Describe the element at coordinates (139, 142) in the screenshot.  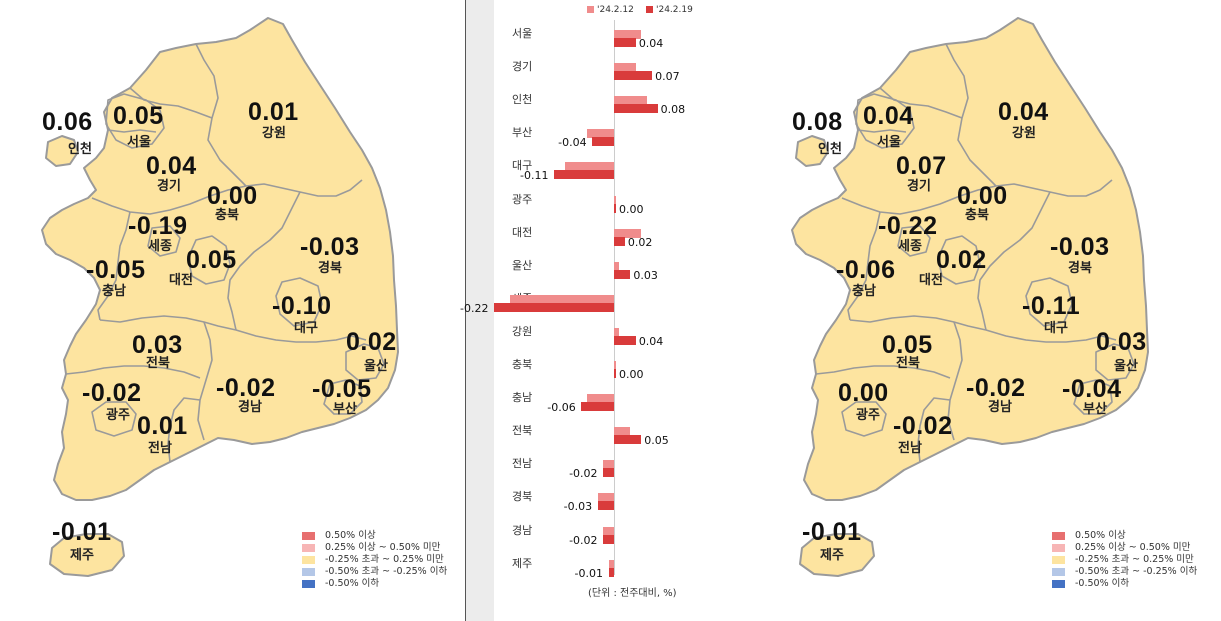
I see `left-name-seoul: 서울` at that location.